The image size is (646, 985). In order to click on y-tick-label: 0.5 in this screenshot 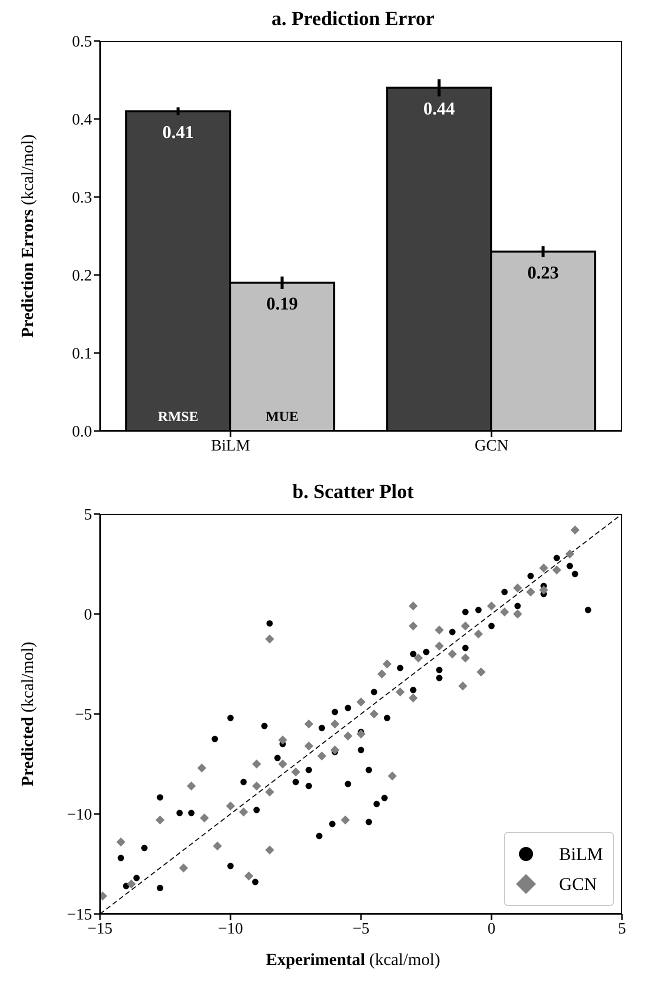, I will do `click(82, 42)`.